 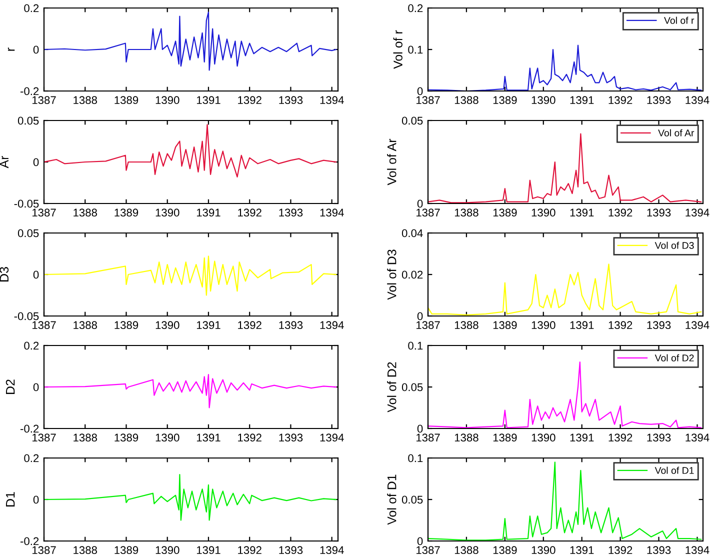 I want to click on legend-label: Vol of r, so click(x=679, y=20).